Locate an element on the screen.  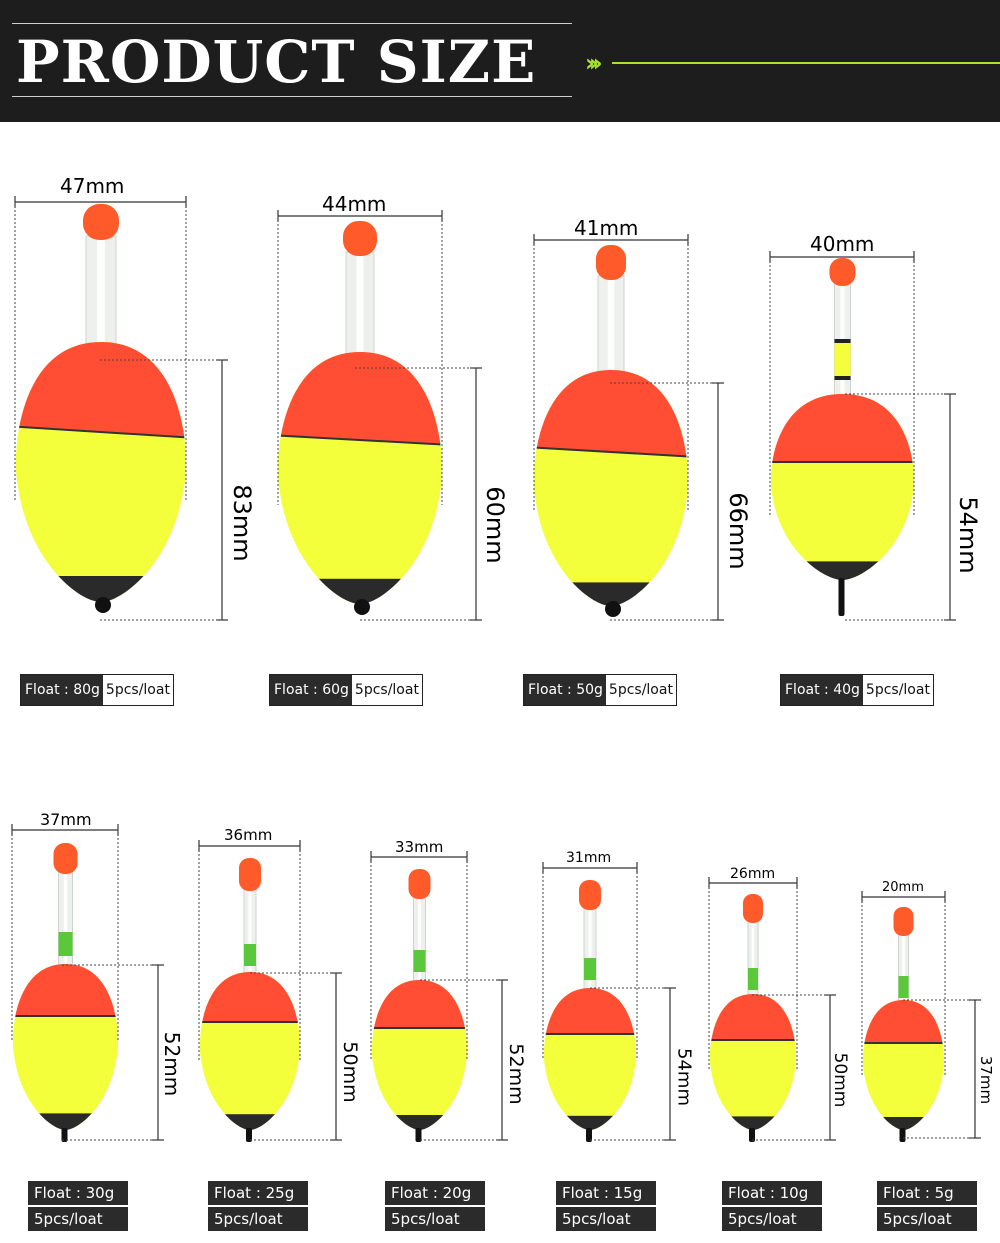
title-bottom-rule is located at coordinates (292, 96).